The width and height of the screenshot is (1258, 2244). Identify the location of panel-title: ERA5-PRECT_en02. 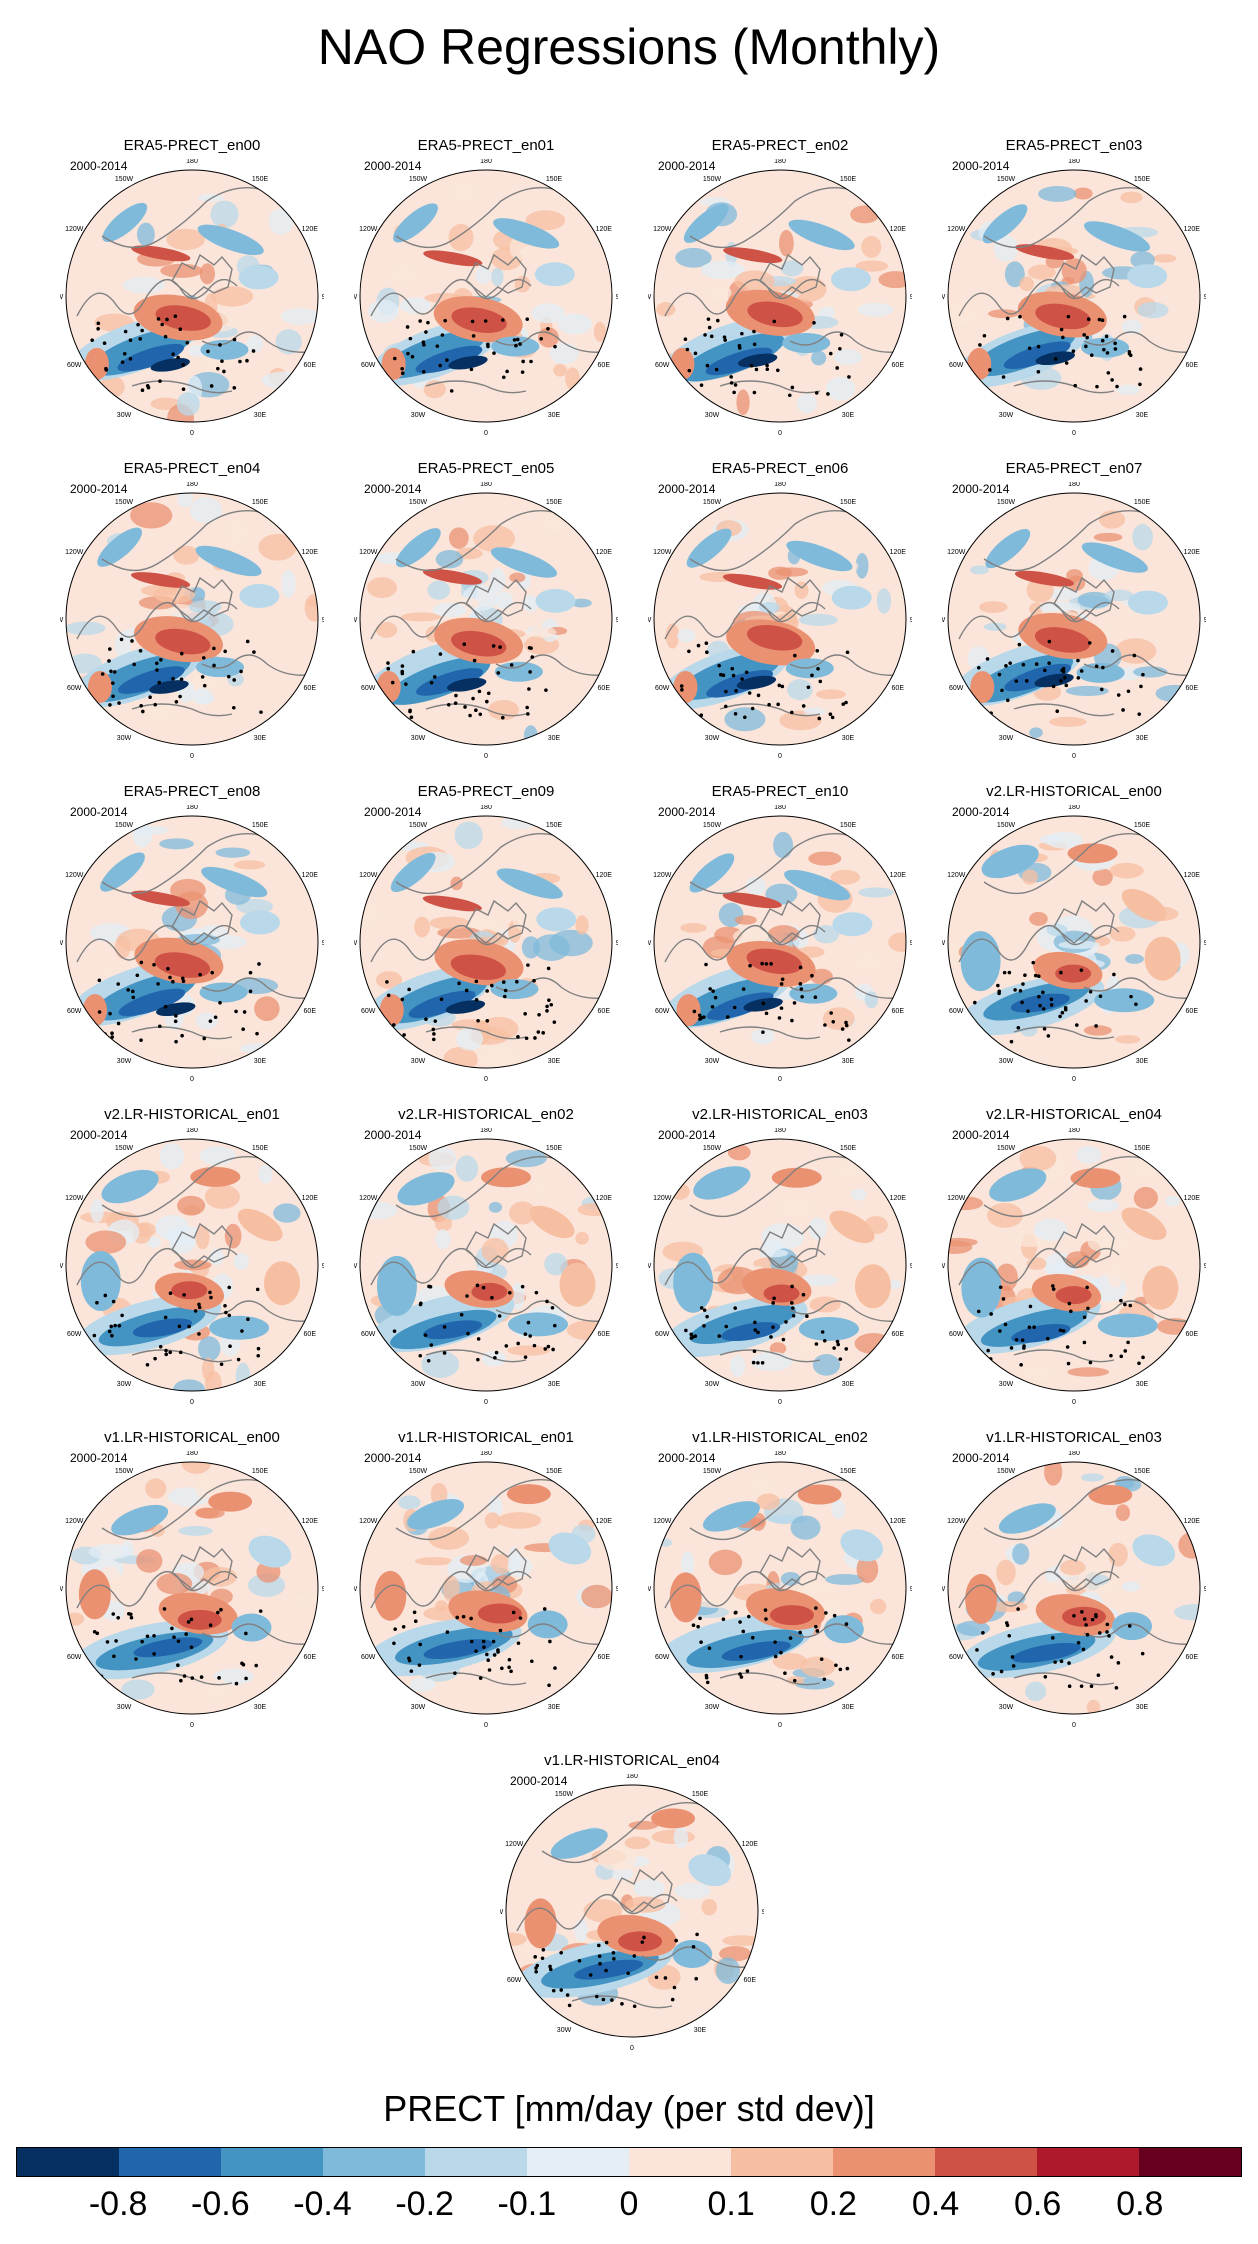
(780, 145).